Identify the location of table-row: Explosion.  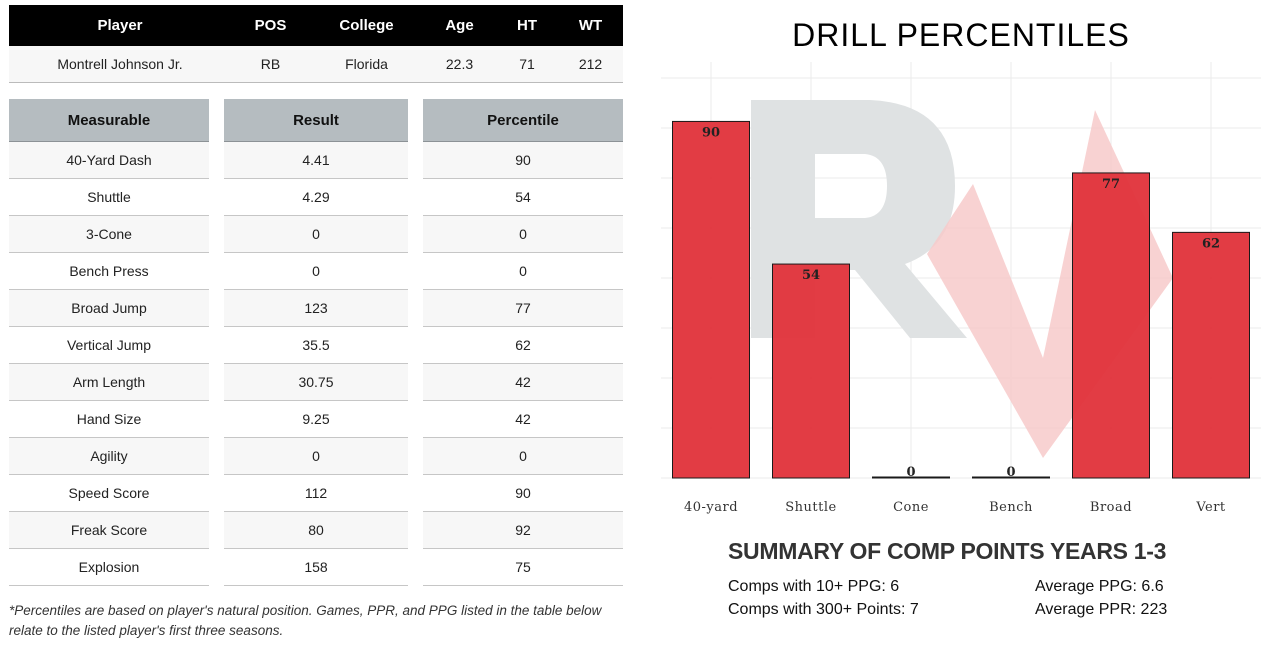
(109, 567).